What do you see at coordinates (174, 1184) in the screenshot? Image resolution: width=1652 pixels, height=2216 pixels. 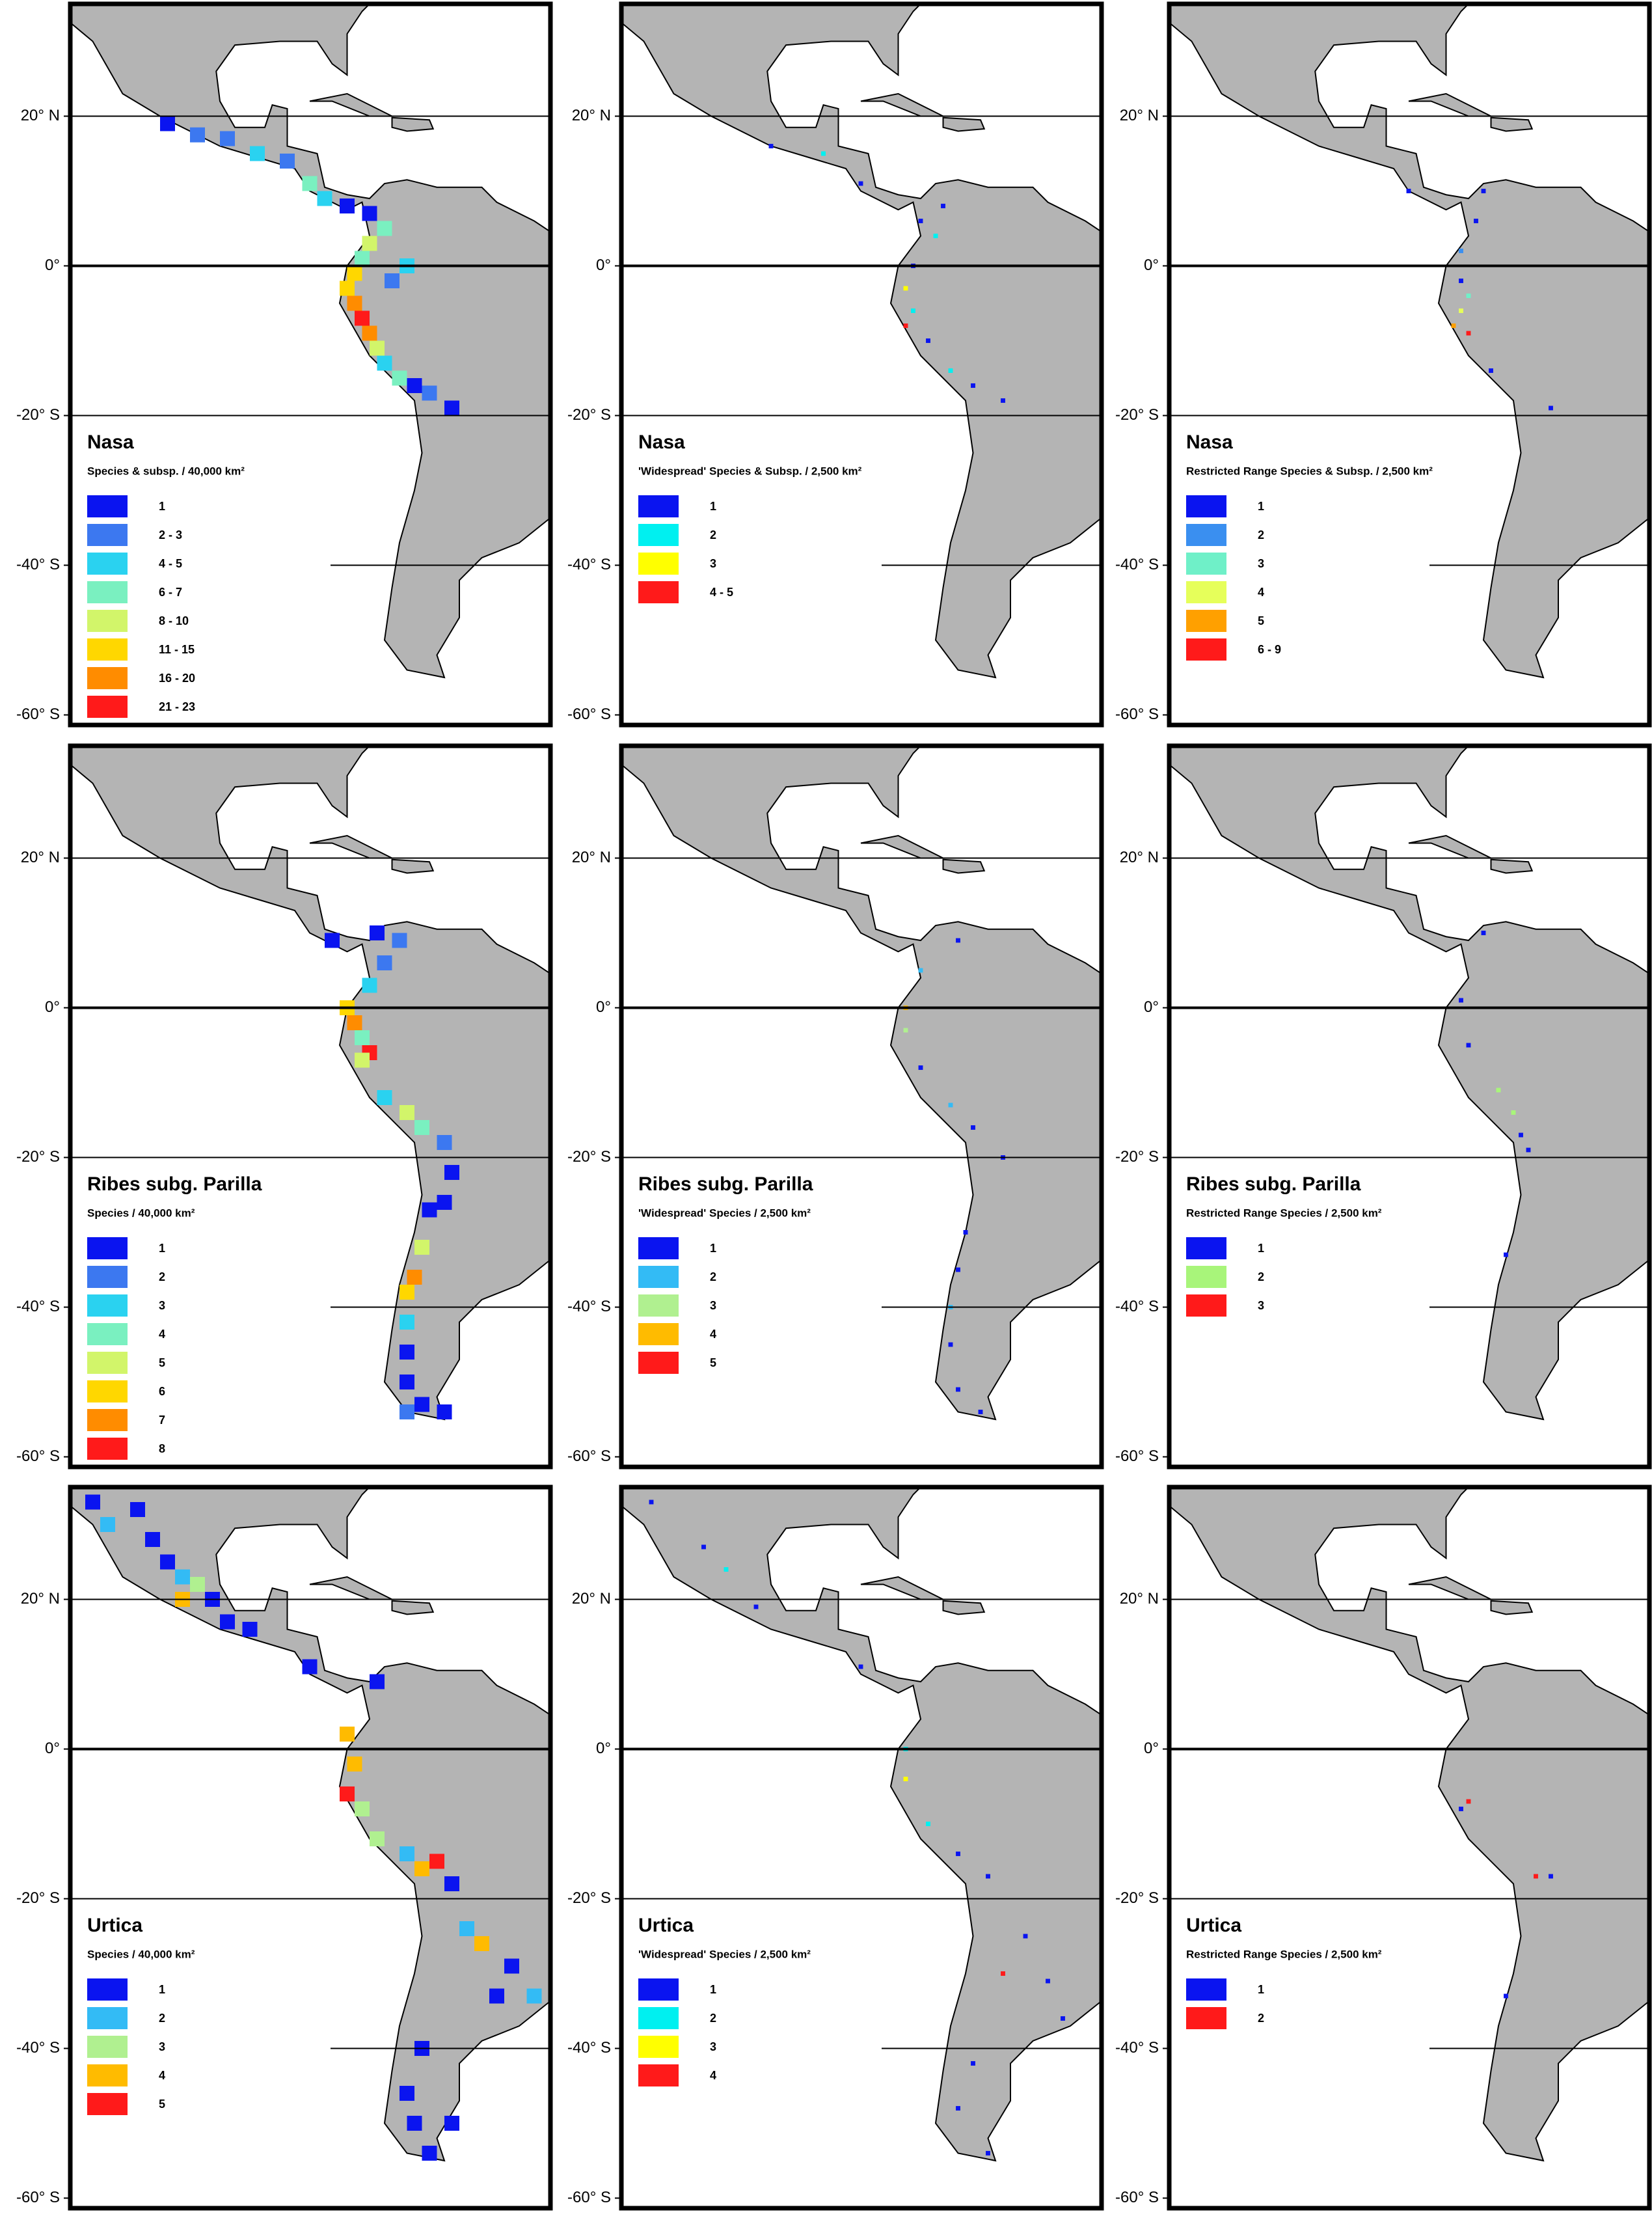 I see `legend-title: Ribes subg. Parilla` at bounding box center [174, 1184].